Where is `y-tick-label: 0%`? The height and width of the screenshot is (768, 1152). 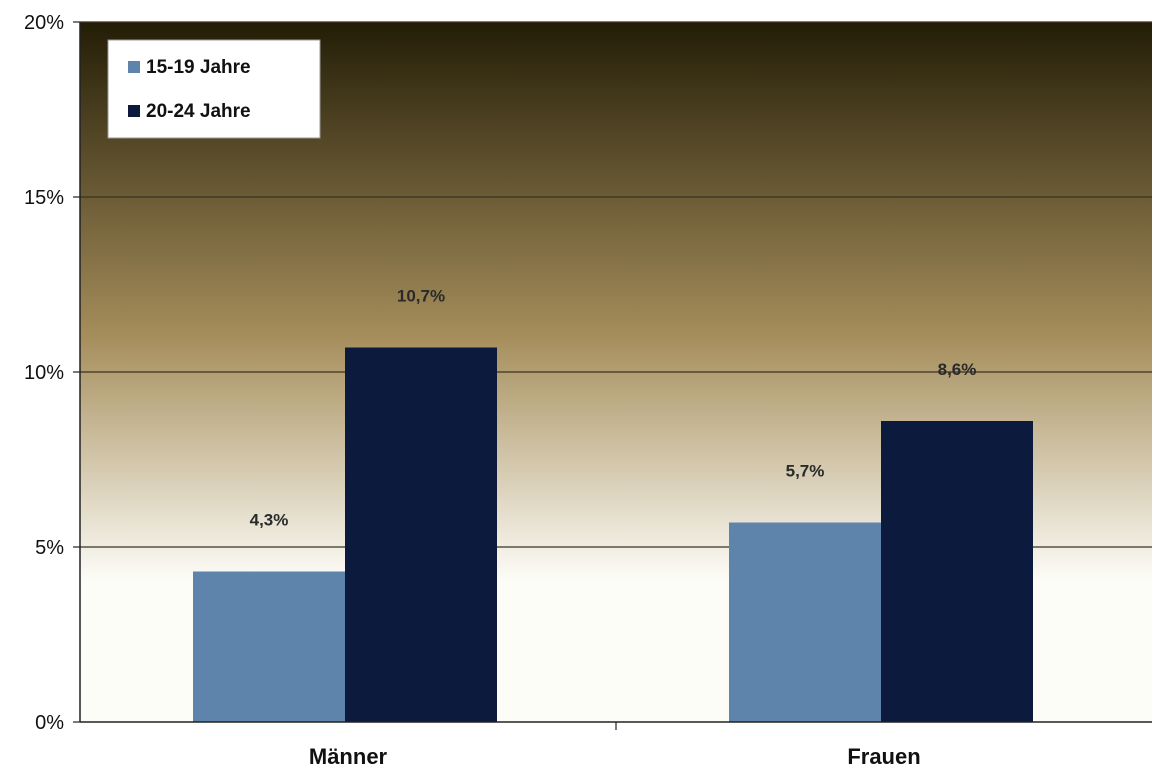 y-tick-label: 0% is located at coordinates (49, 723).